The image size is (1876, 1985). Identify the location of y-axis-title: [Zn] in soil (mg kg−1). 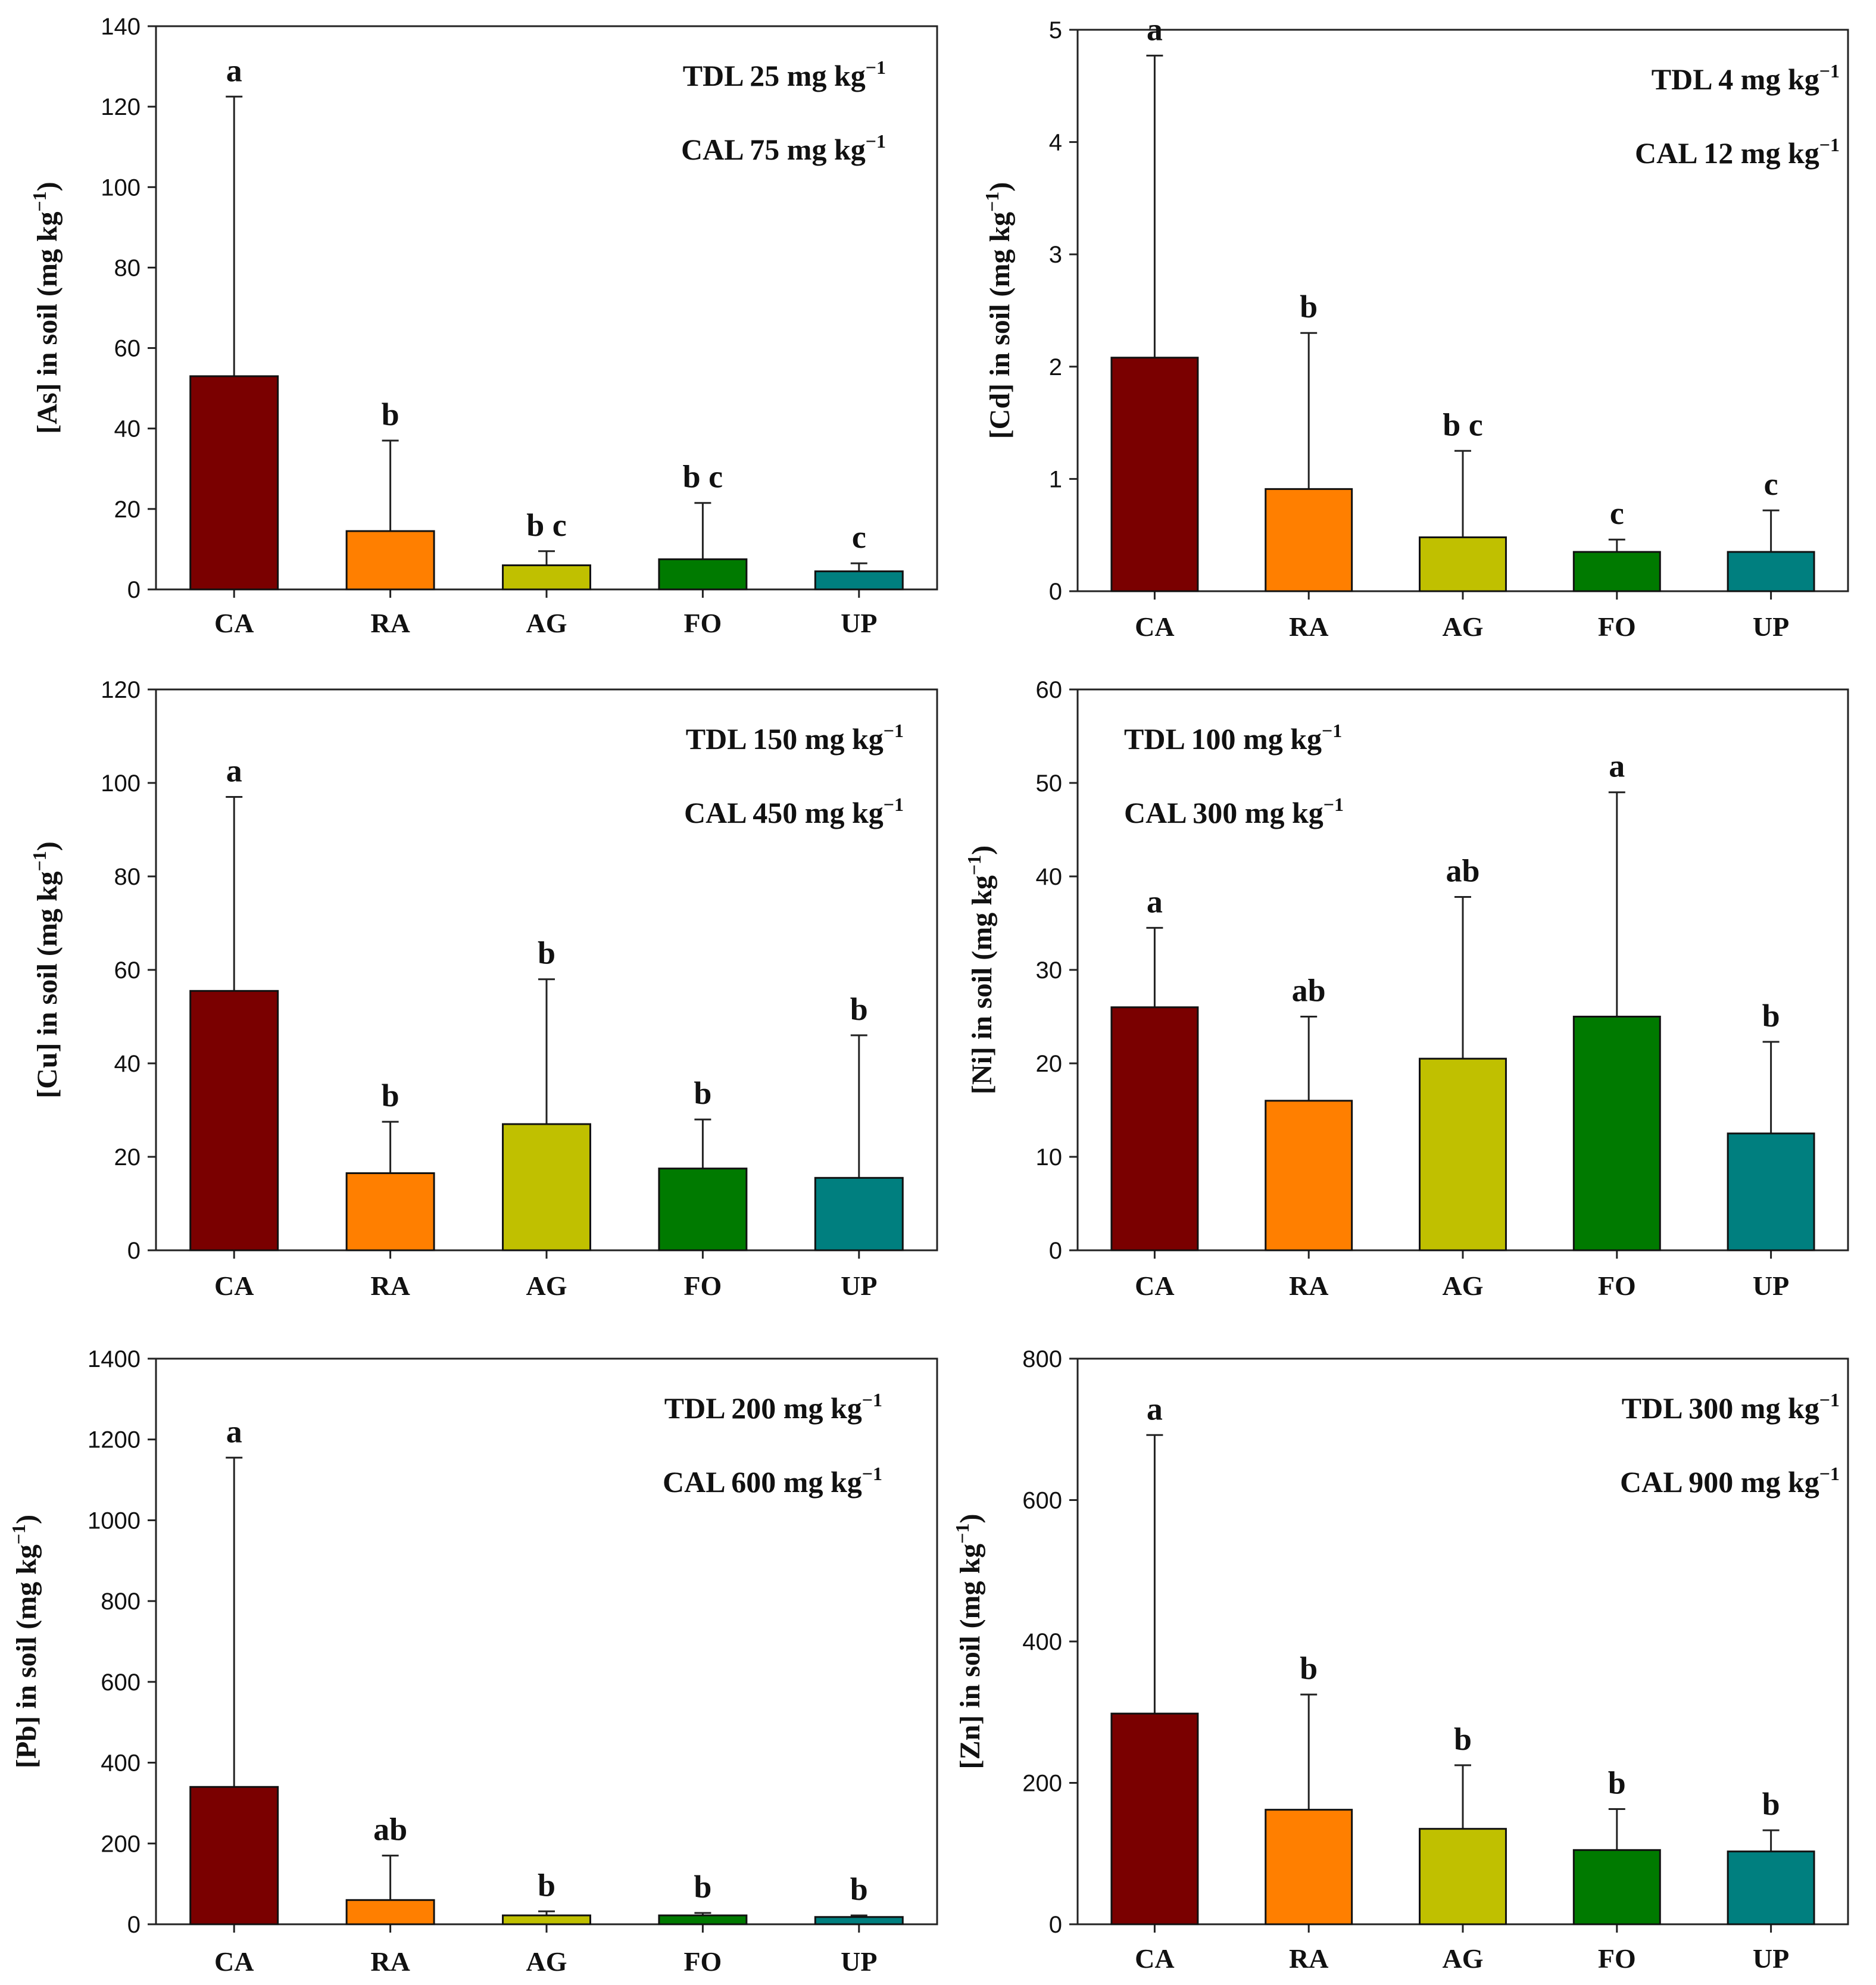
(968, 1642).